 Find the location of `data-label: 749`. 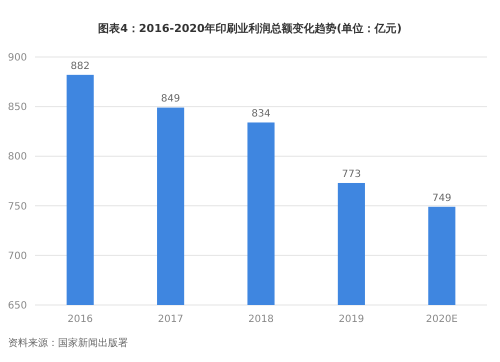

data-label: 749 is located at coordinates (442, 198).